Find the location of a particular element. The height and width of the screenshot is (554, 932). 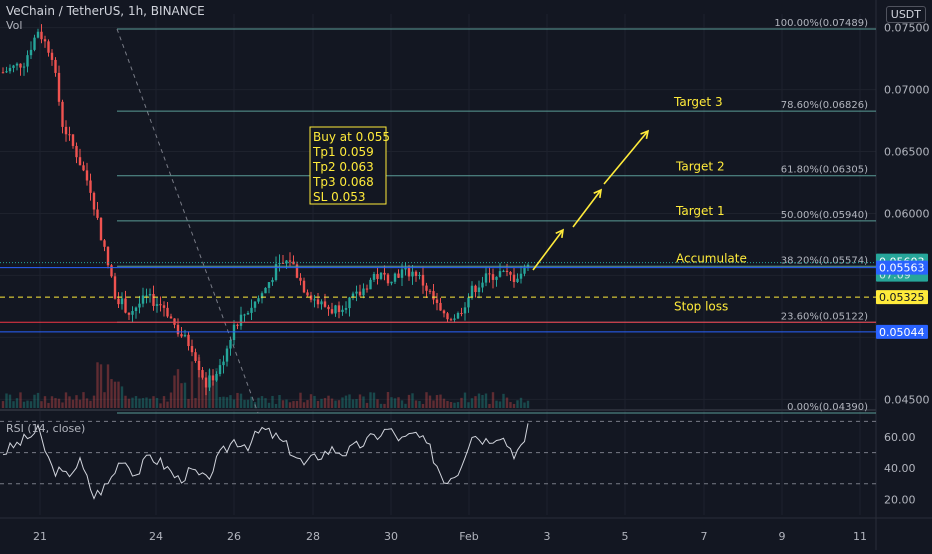

symbol-title: VeChain / TetherUS, 1h, BINANCE is located at coordinates (105, 11).